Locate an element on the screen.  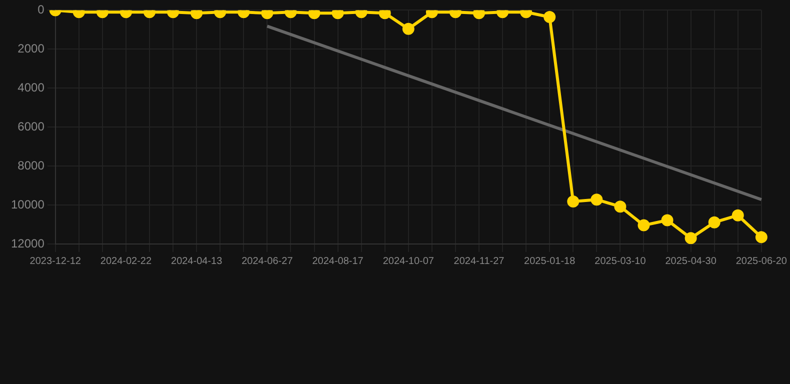
x-tick-label: 2023-12-12 is located at coordinates (56, 261).